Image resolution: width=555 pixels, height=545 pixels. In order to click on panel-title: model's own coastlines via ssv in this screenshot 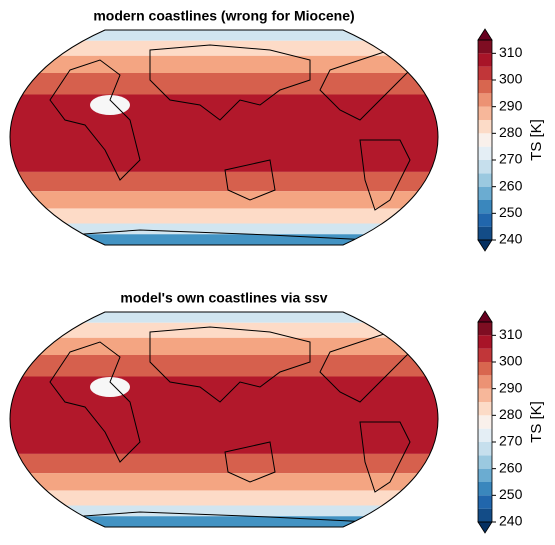, I will do `click(223, 298)`.